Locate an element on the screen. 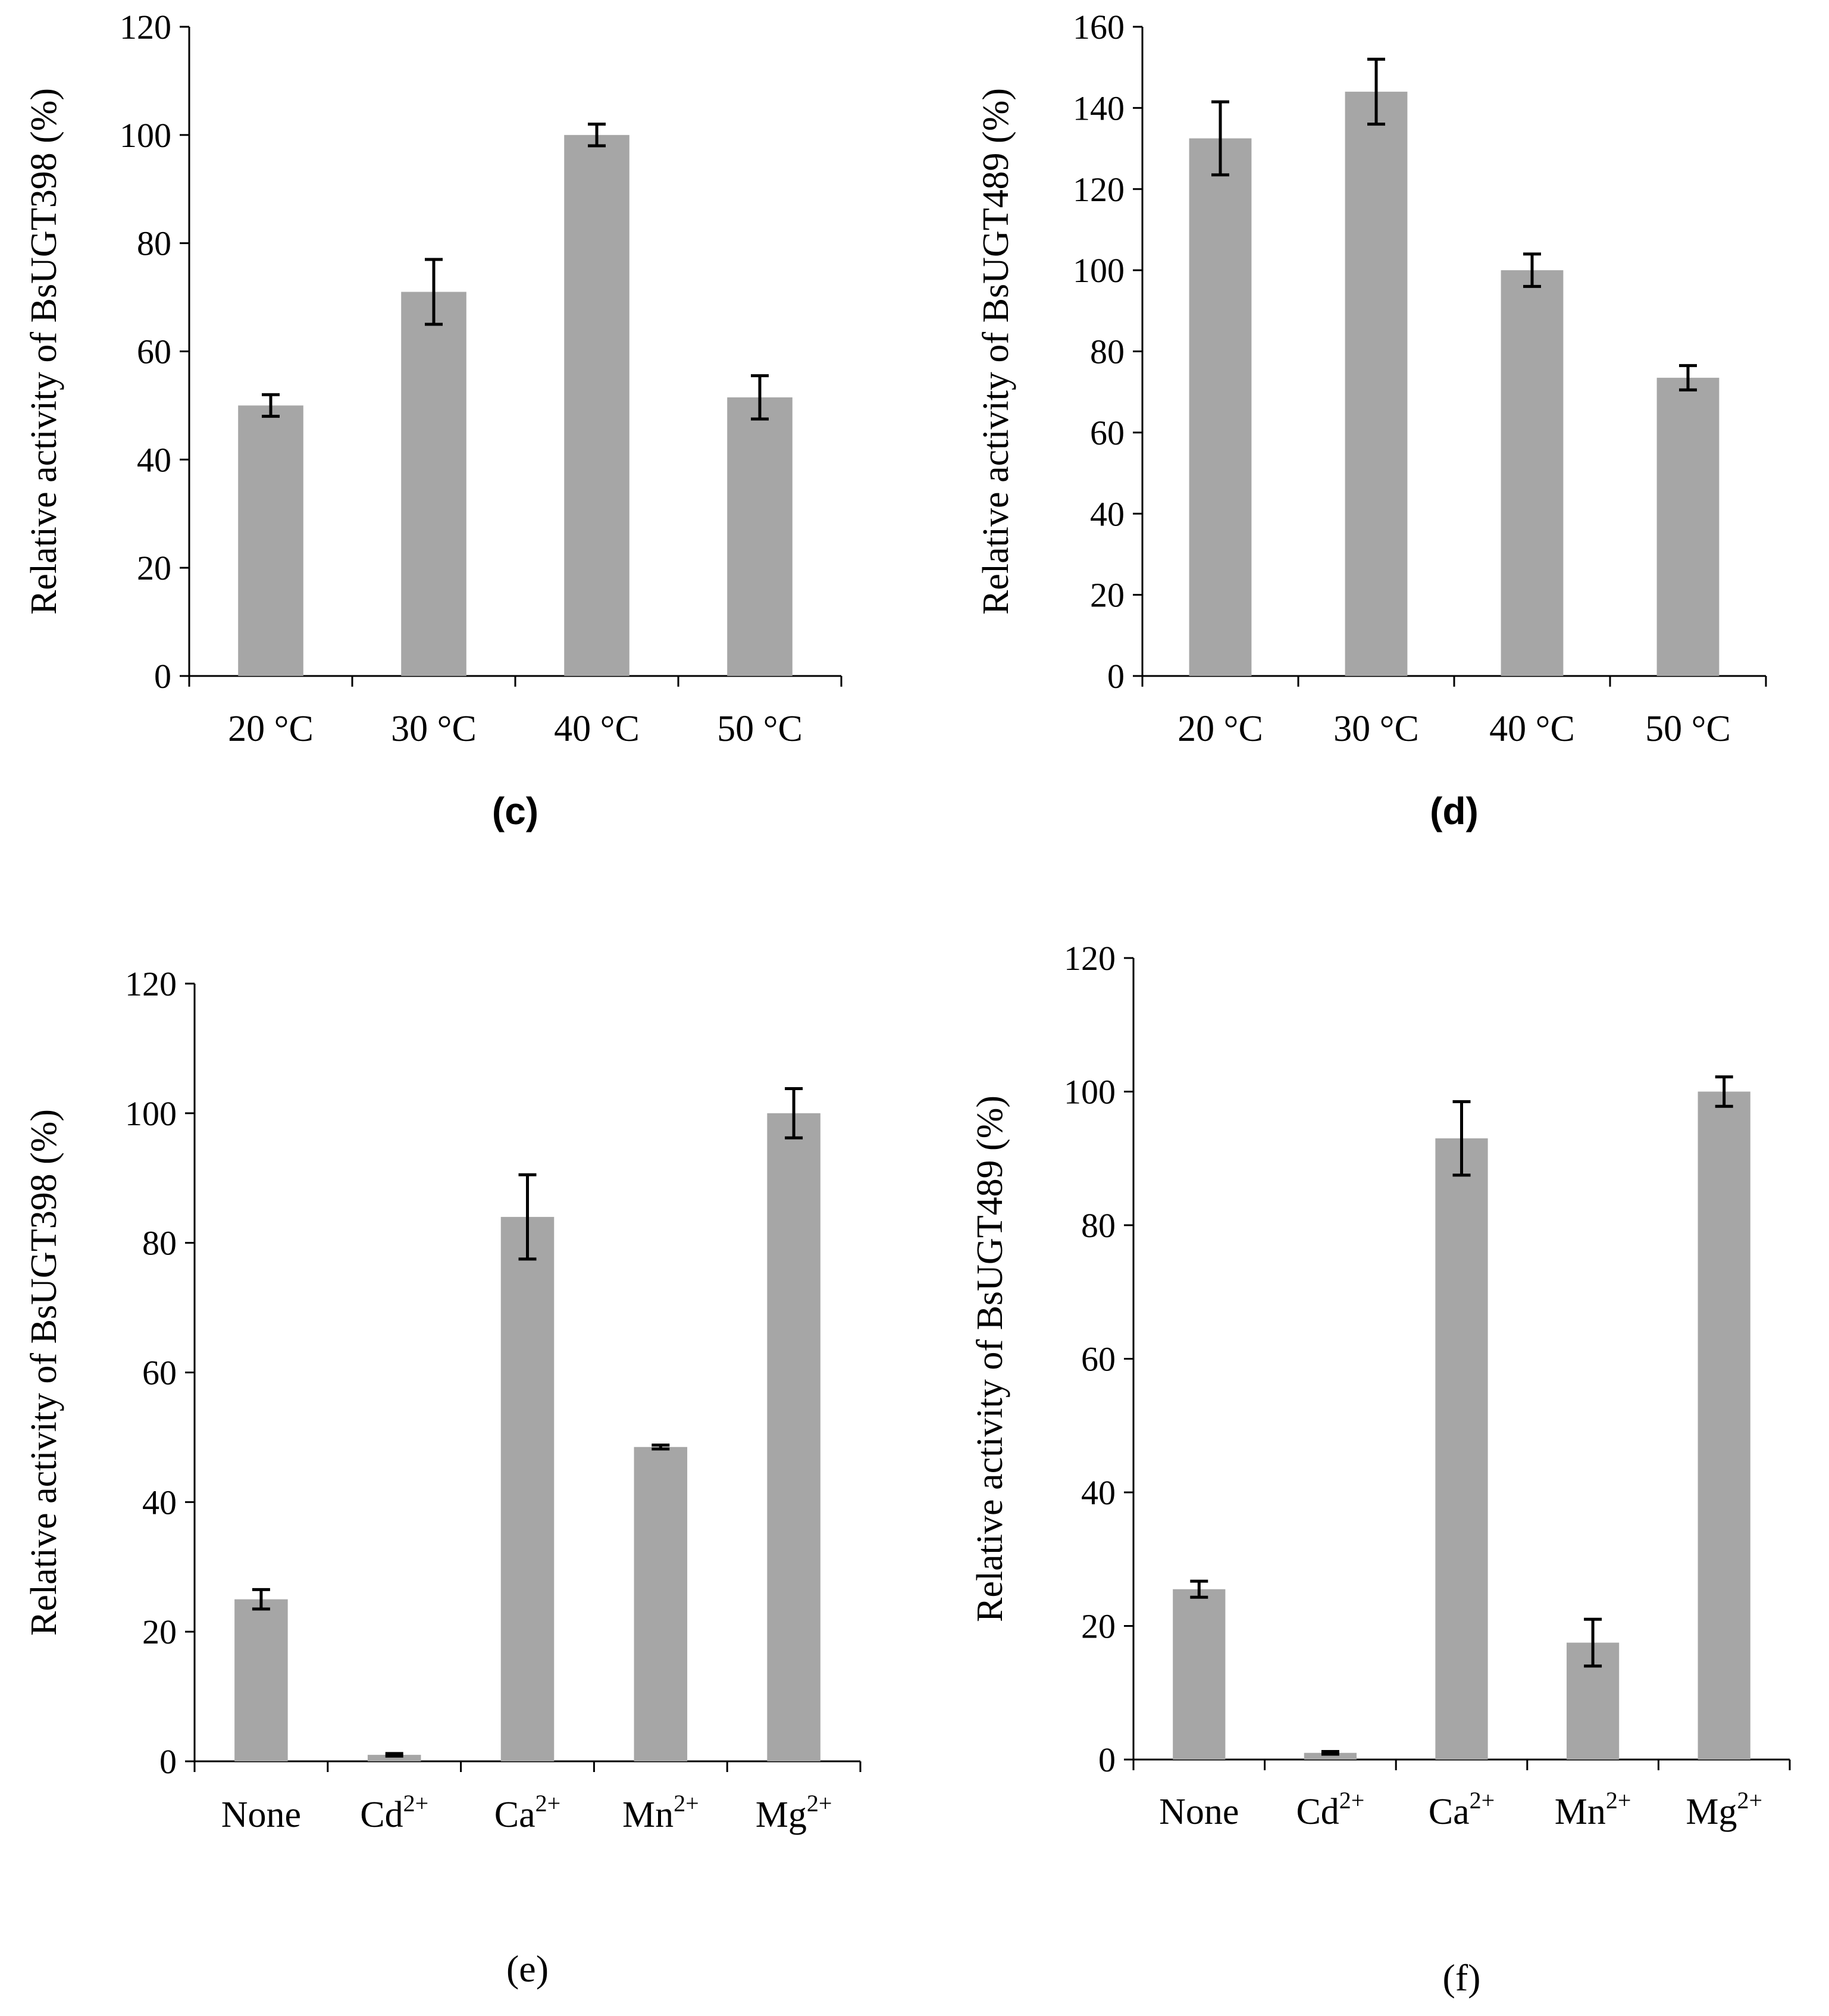 The image size is (1829, 2016). panel-label: (f) is located at coordinates (1462, 1978).